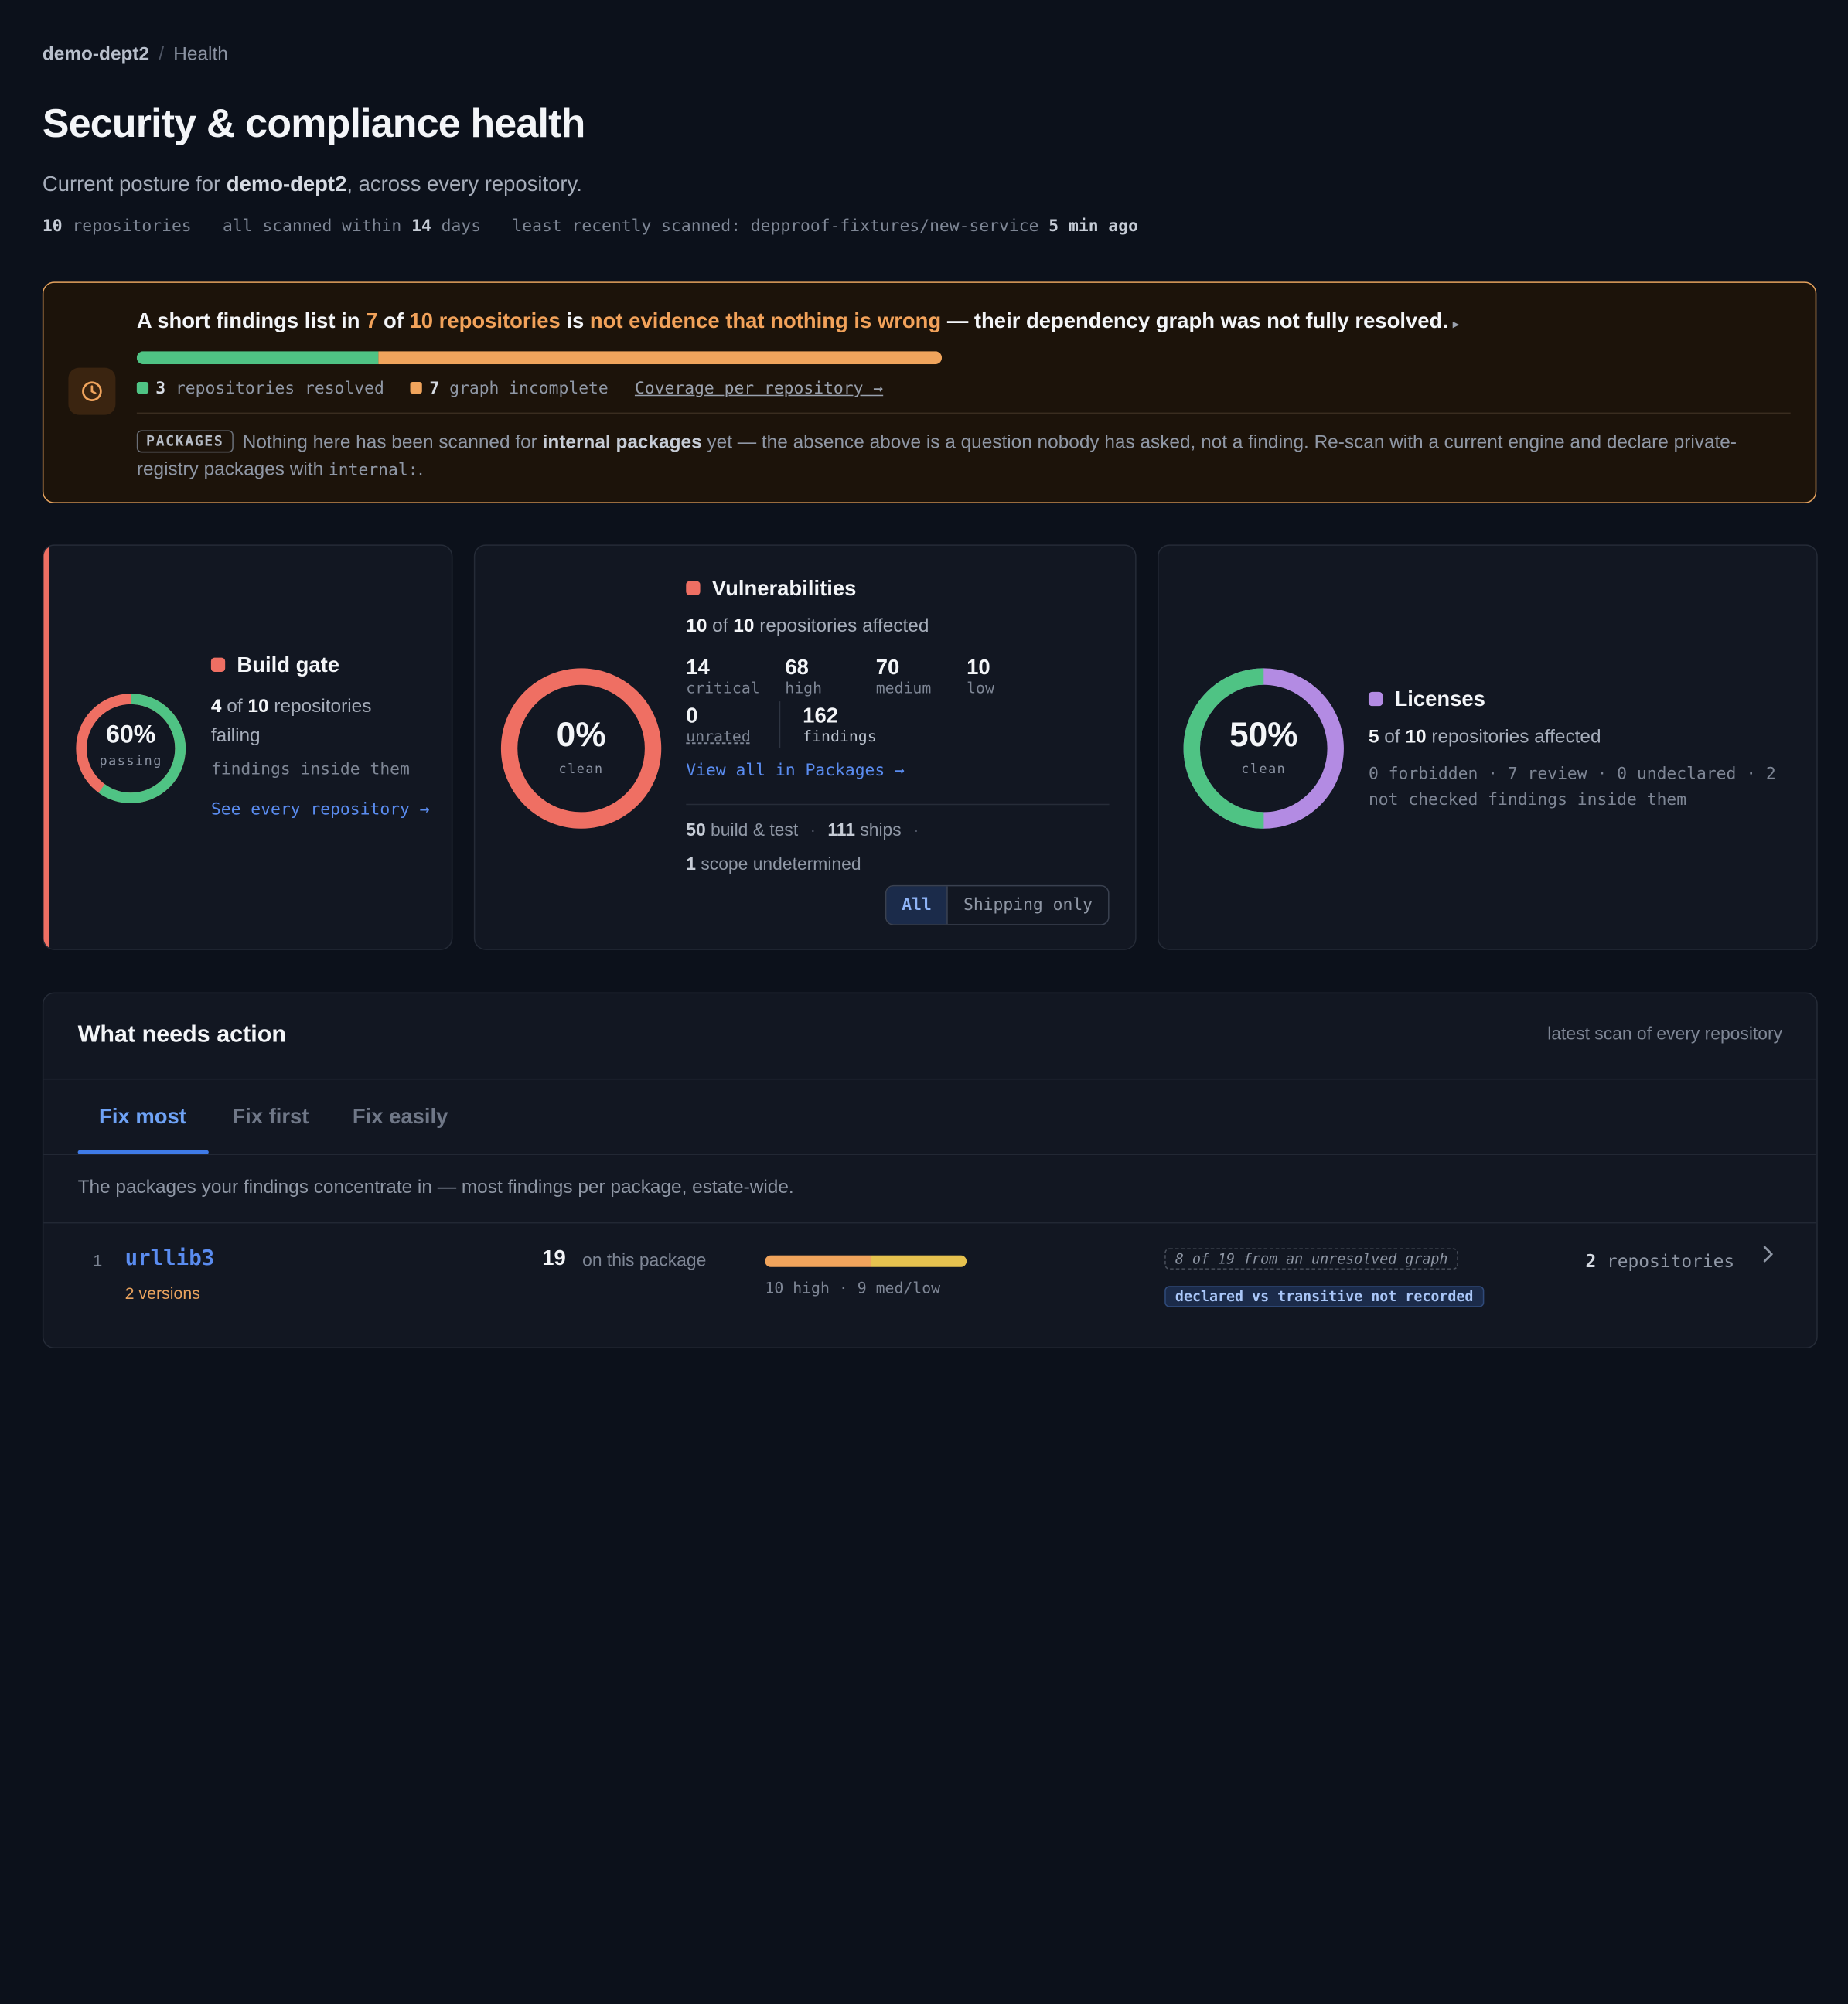 The image size is (1848, 2004). Describe the element at coordinates (286, 184) in the screenshot. I see `subtitle-org: demo-dept2` at that location.